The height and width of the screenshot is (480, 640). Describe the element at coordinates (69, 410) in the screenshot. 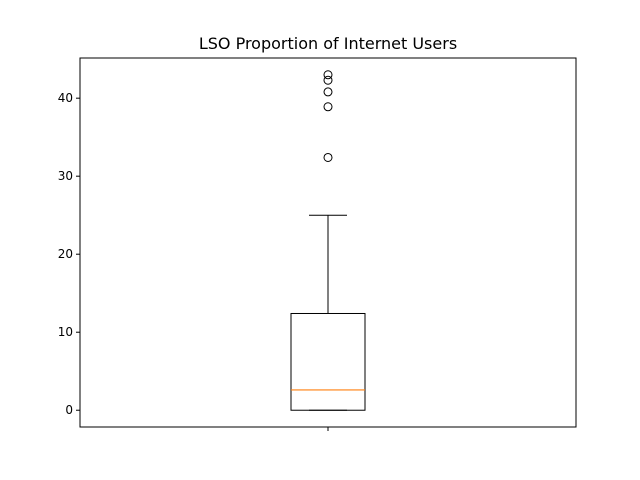

I see `y-tick-label: 0` at that location.